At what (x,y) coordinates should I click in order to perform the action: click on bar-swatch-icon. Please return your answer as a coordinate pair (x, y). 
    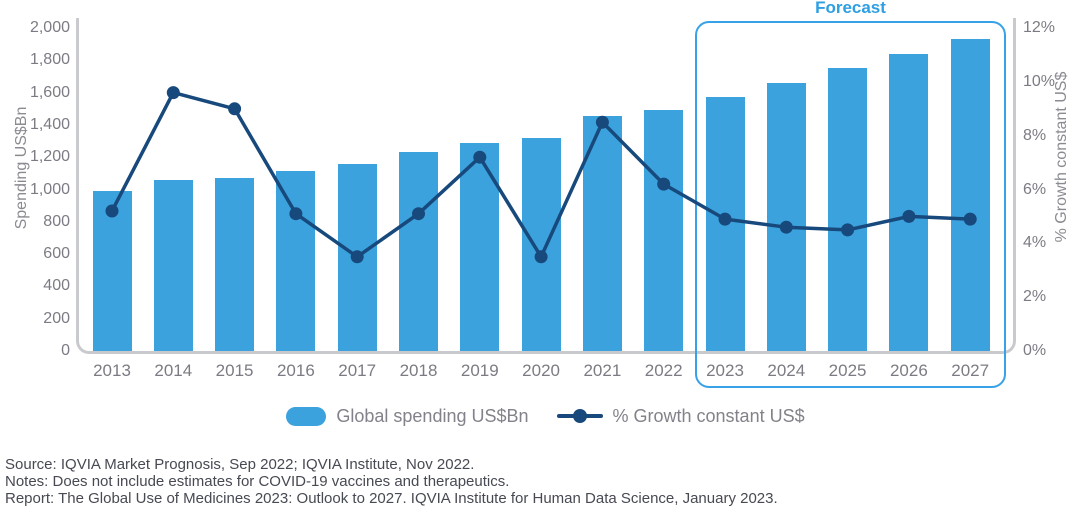
    Looking at the image, I should click on (306, 416).